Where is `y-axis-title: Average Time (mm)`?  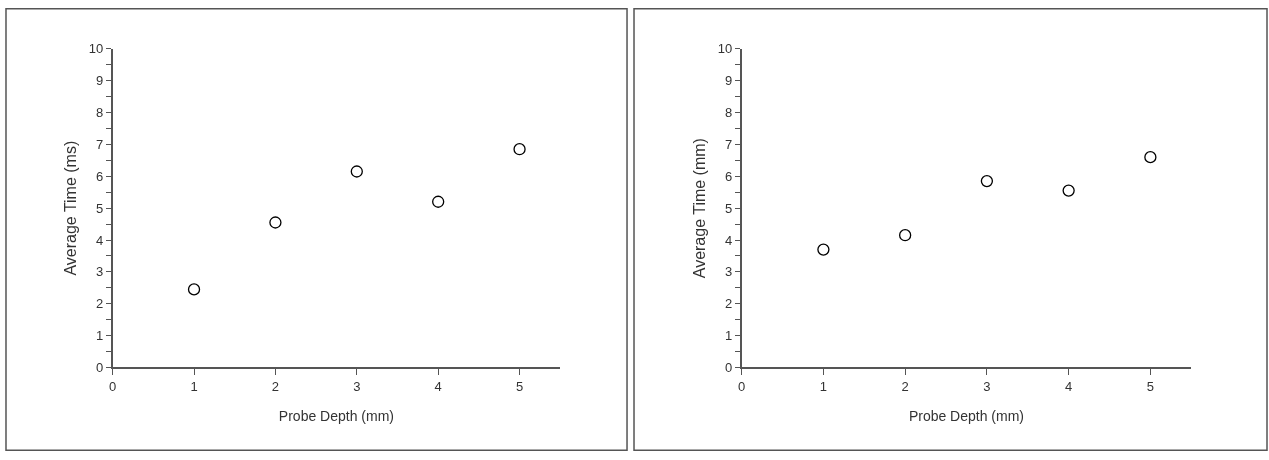 y-axis-title: Average Time (mm) is located at coordinates (700, 208).